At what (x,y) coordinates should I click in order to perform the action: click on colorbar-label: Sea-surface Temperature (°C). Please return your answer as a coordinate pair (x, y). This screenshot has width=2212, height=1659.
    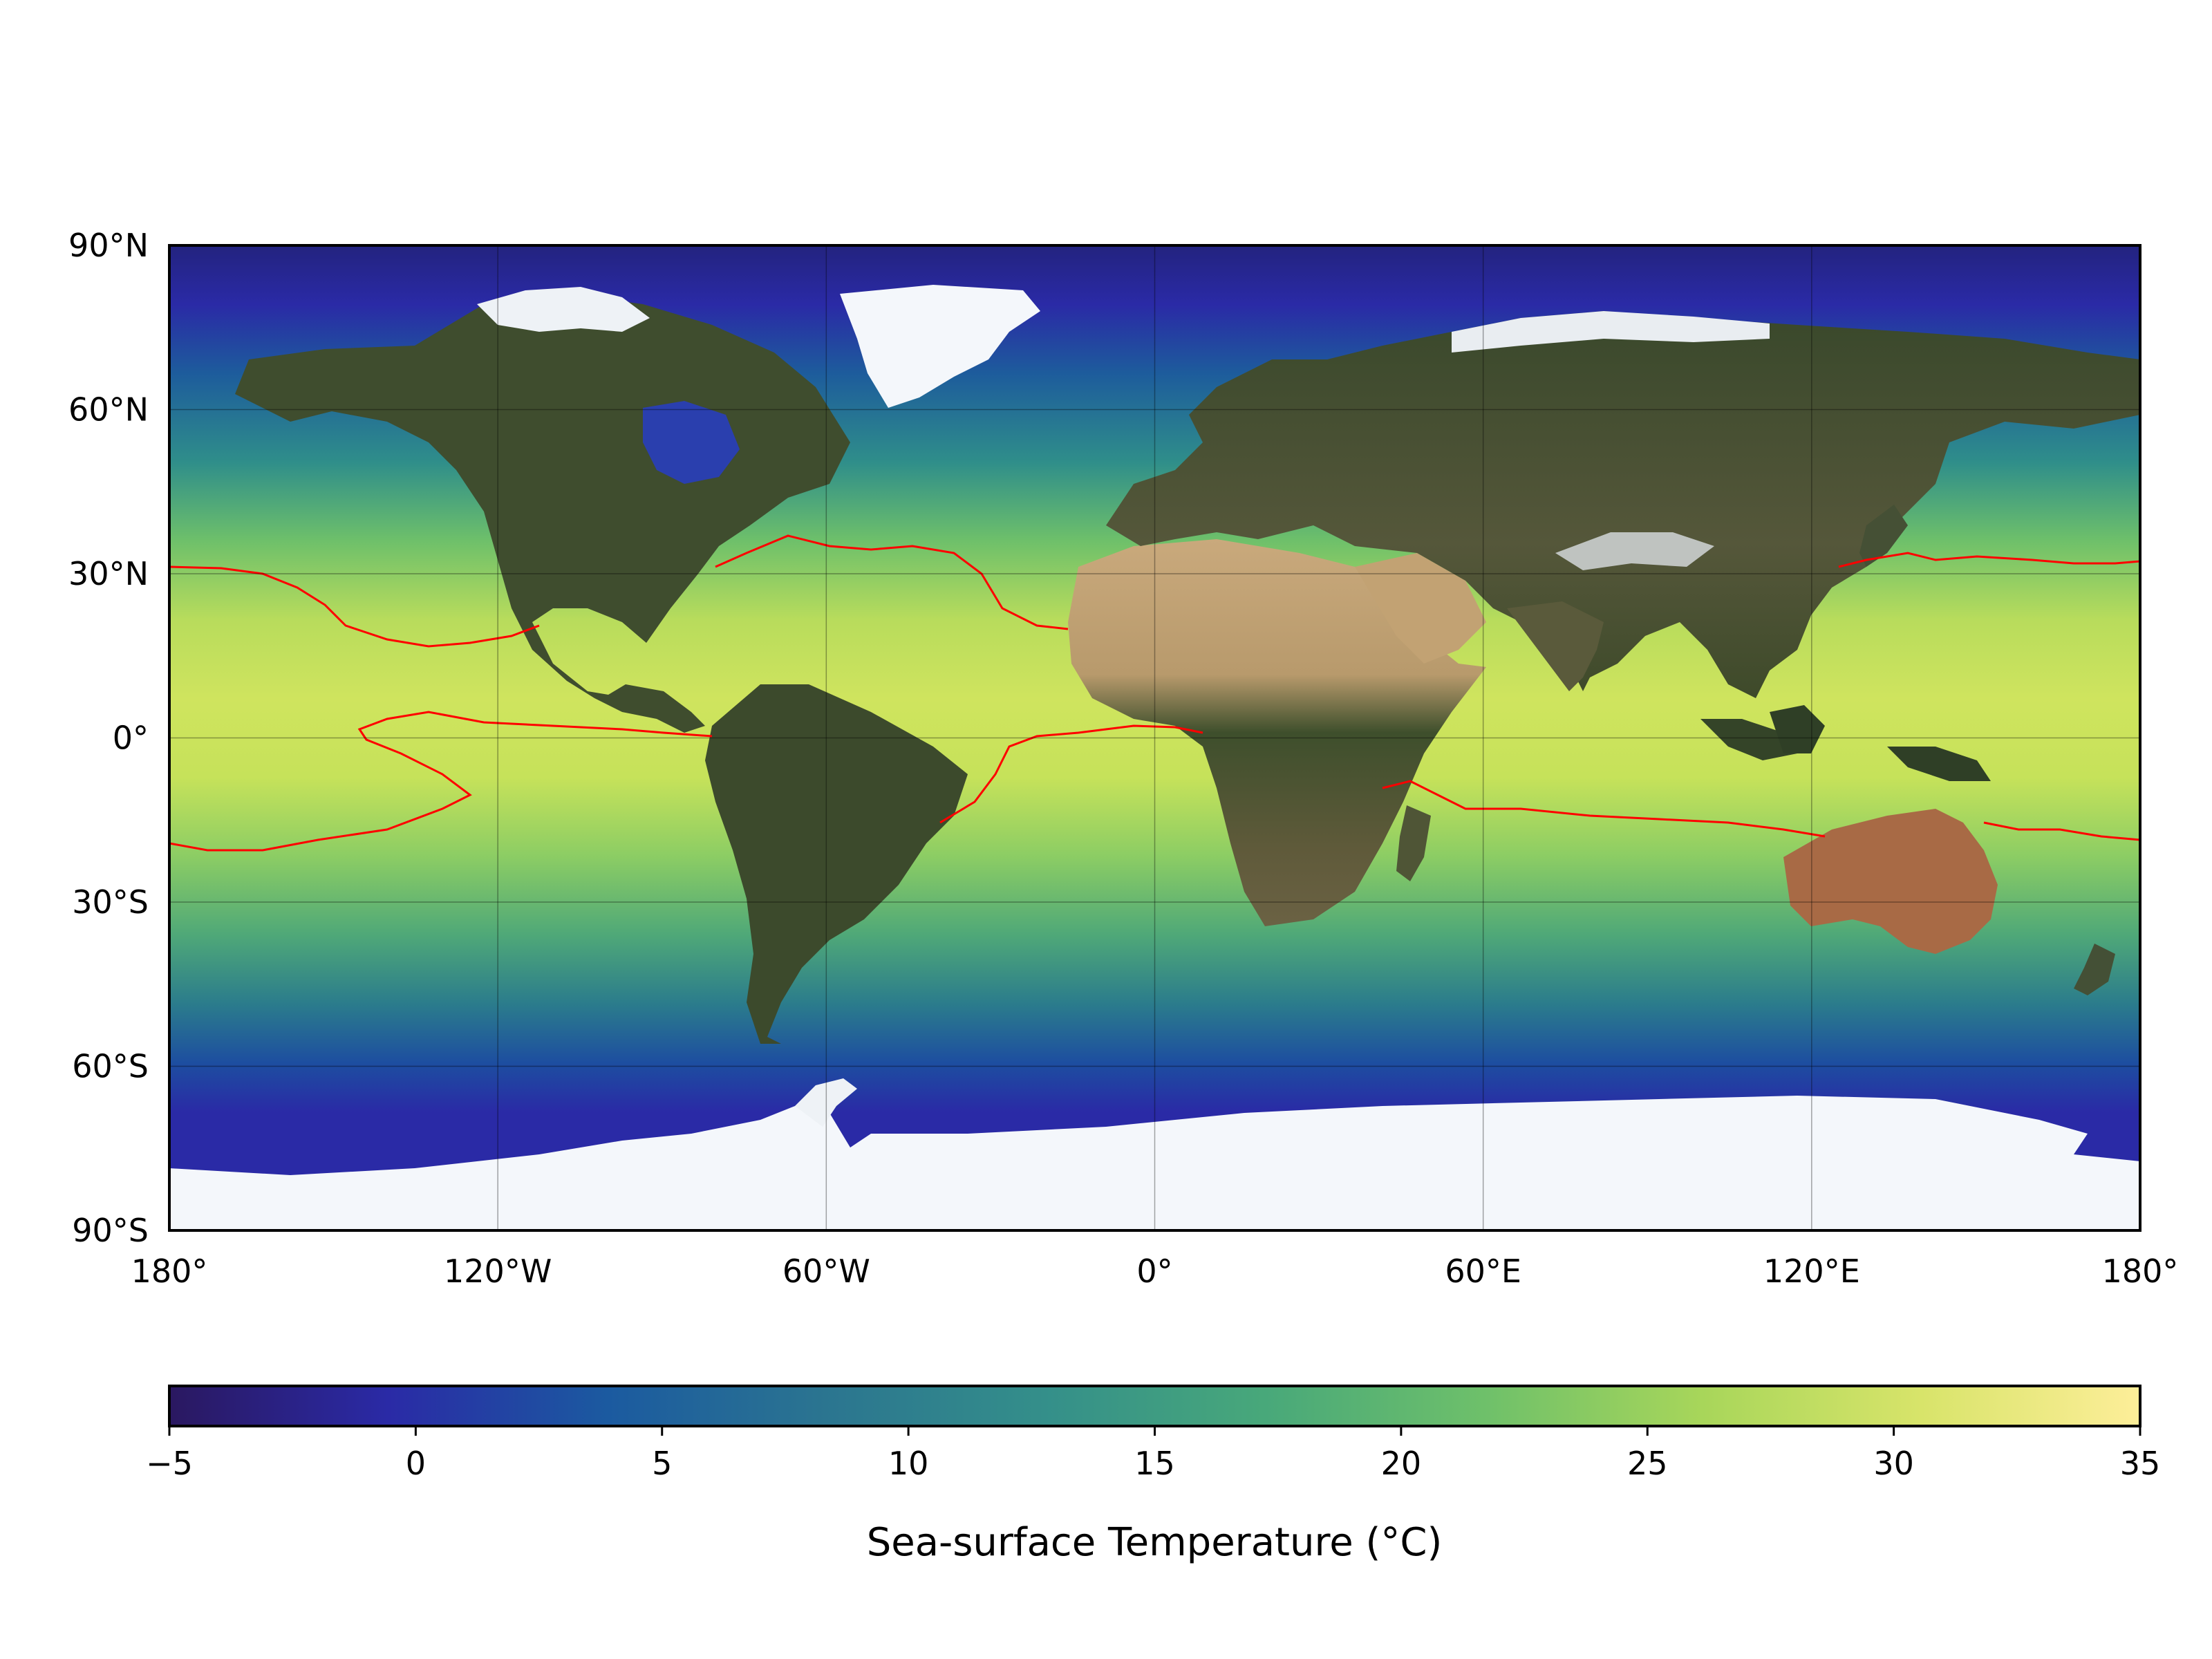
    Looking at the image, I should click on (1155, 1543).